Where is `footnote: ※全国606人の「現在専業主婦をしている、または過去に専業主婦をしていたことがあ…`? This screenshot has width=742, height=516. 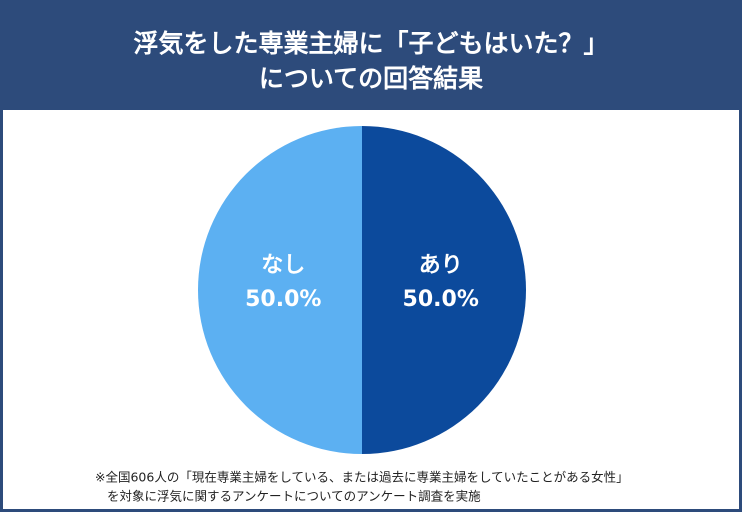
footnote: ※全国606人の「現在専業主婦をしている、または過去に専業主婦をしていたことがあ… is located at coordinates (362, 477).